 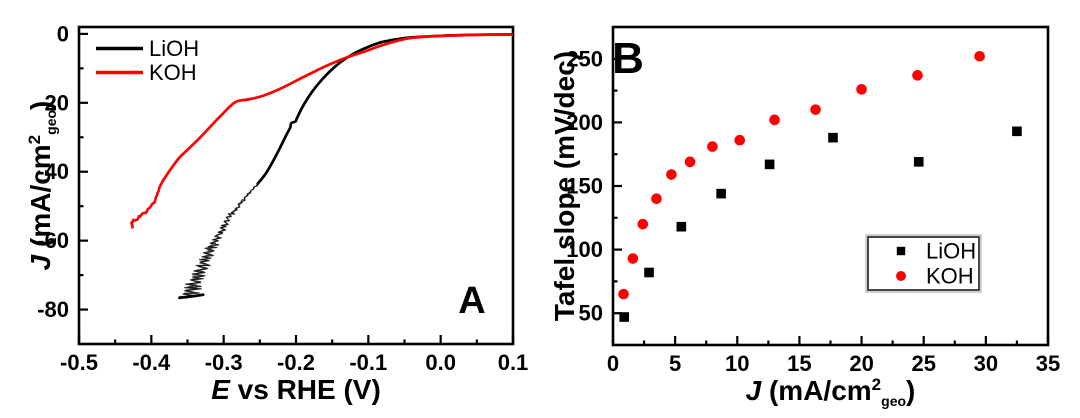 I want to click on legend-marker-lioh, so click(x=901, y=251).